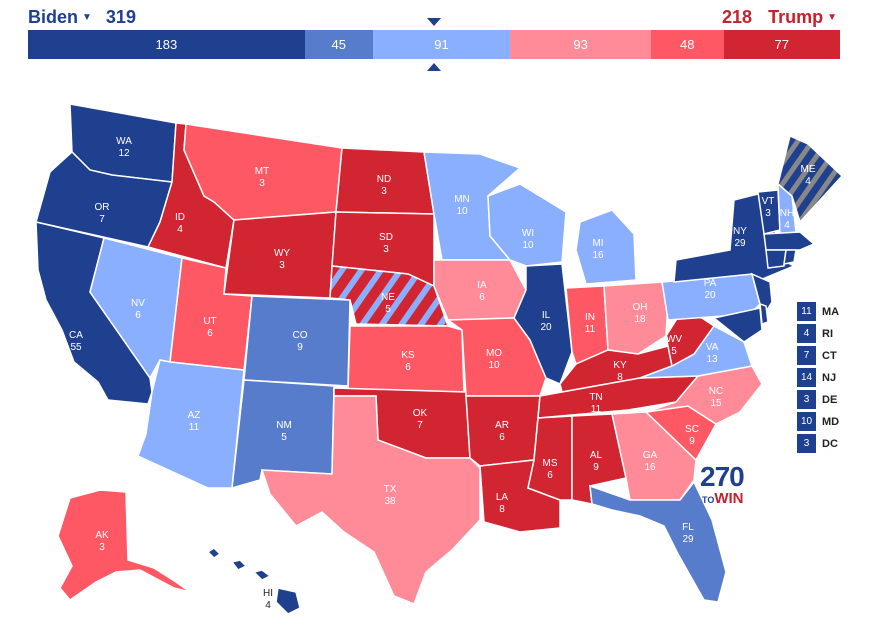 This screenshot has width=869, height=639. I want to click on state-FL, so click(658, 541).